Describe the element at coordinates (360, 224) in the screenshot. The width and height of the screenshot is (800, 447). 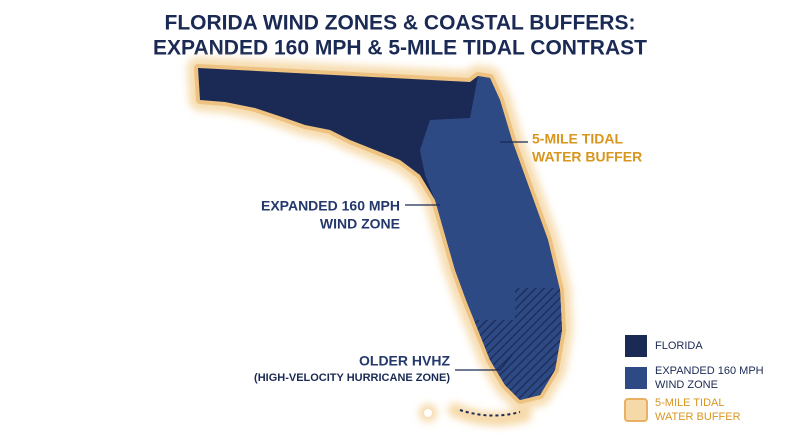
I see `annotation: WIND ZONE` at that location.